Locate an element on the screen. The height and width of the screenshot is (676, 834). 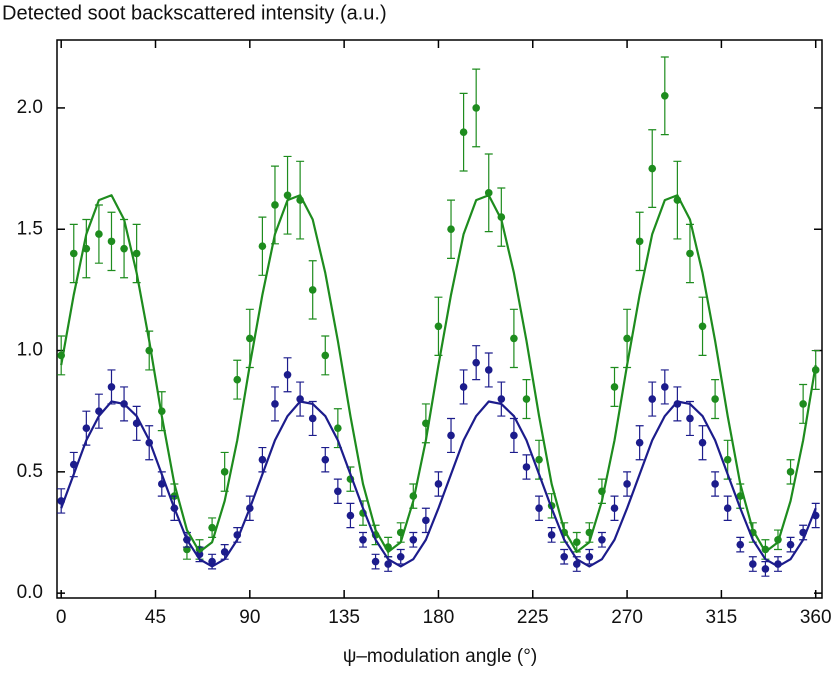
x-axis-label: ψ–modulation angle (°) is located at coordinates (440, 656).